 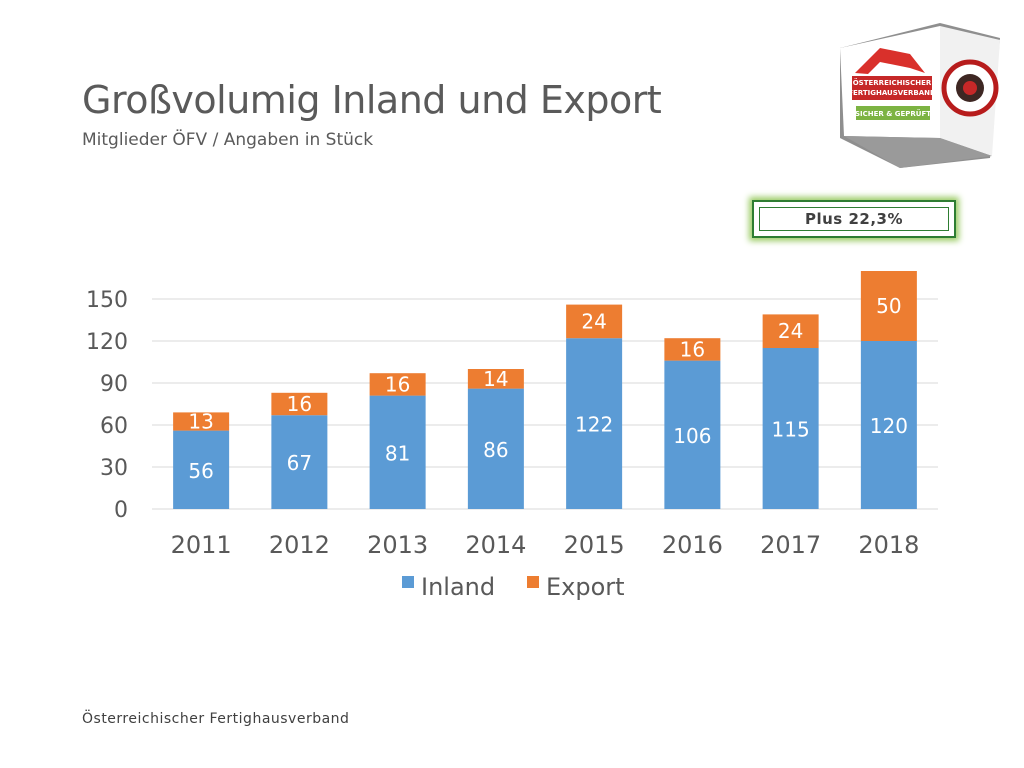 I want to click on bar-inland-2013, so click(x=397, y=452).